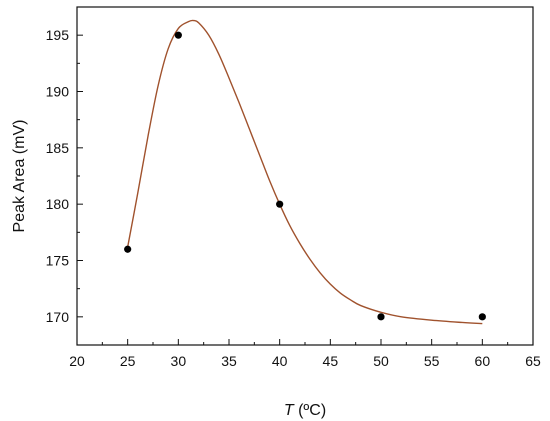 This screenshot has height=421, width=550. Describe the element at coordinates (533, 361) in the screenshot. I see `x-tick-label: 65` at that location.